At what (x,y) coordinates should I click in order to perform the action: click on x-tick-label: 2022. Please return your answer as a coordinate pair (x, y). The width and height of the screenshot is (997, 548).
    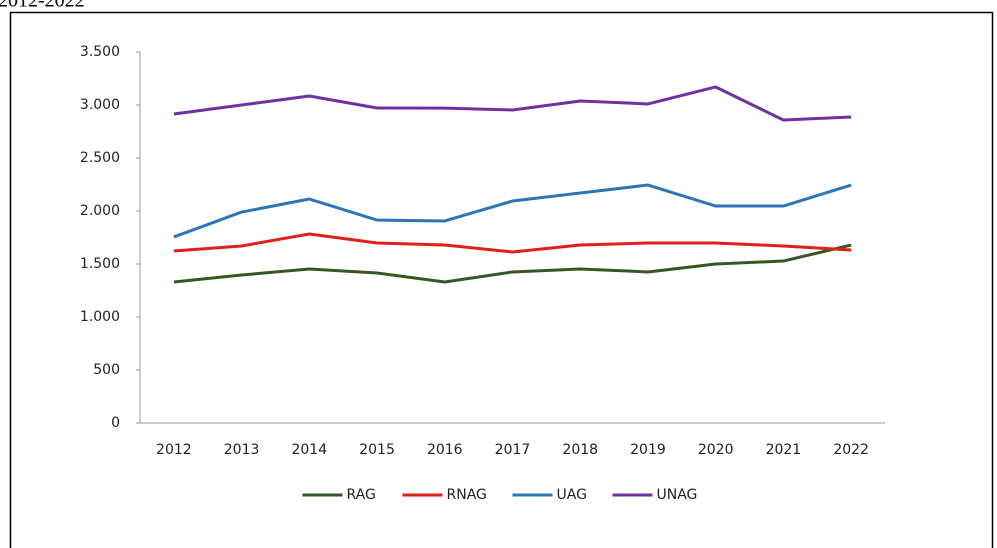
    Looking at the image, I should click on (851, 450).